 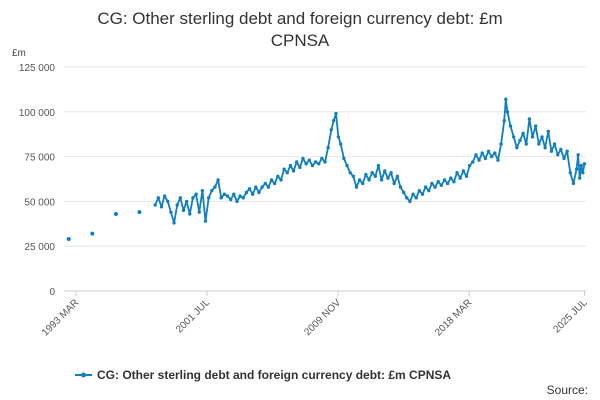 I want to click on y-axis: 0 25 000 50 000 75 000 100 000 125 000, so click(x=37, y=180).